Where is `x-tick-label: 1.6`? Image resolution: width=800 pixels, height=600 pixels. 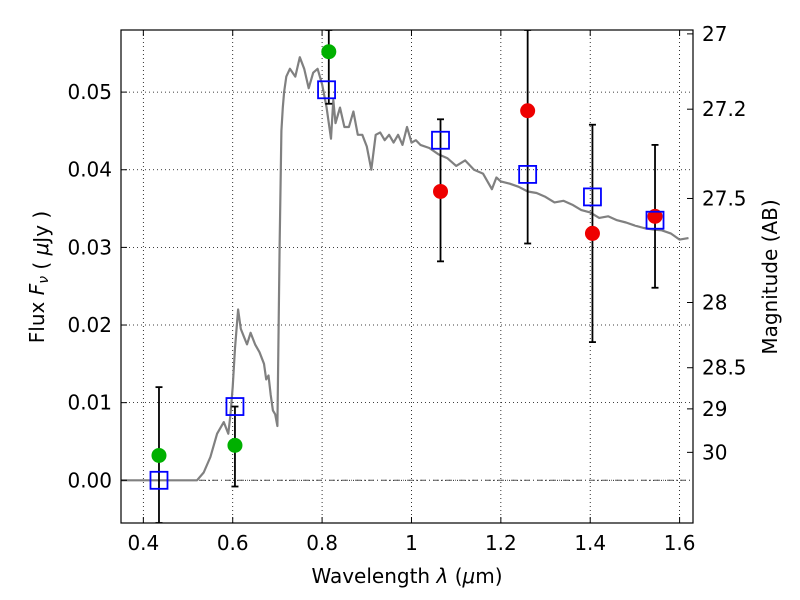
x-tick-label: 1.6 is located at coordinates (680, 543).